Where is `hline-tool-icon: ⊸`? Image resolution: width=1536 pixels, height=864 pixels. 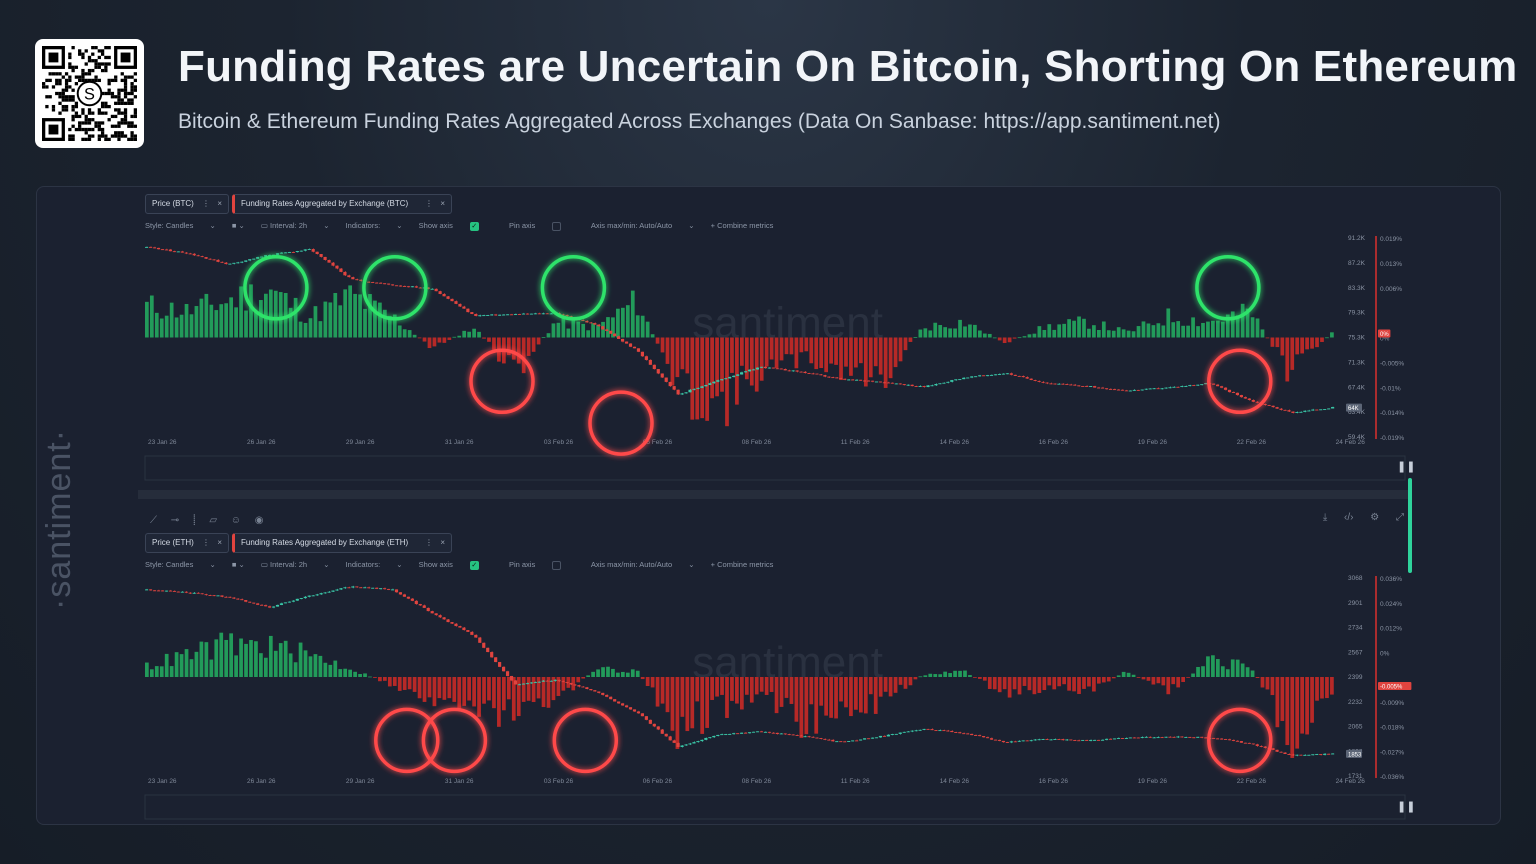 hline-tool-icon: ⊸ is located at coordinates (175, 520).